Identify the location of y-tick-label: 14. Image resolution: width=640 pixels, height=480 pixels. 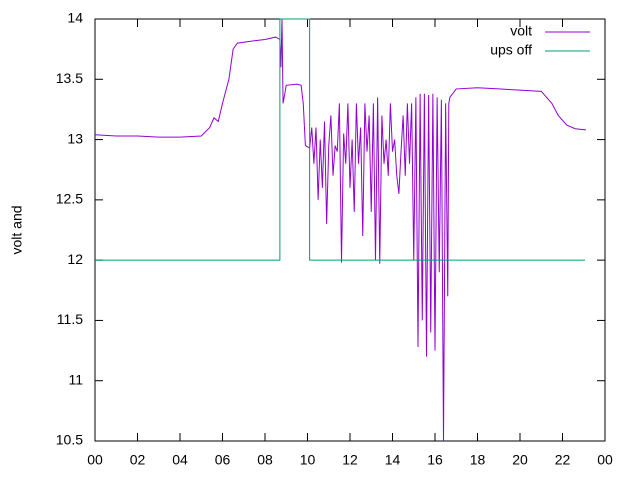
(75, 18).